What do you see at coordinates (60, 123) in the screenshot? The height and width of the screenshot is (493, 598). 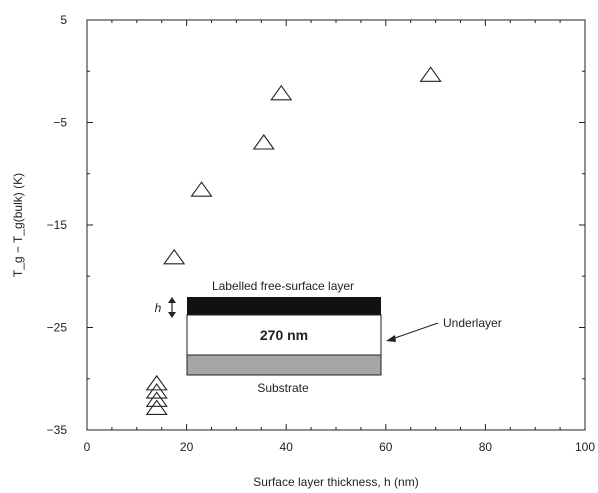 I see `y-tick-label: −5` at bounding box center [60, 123].